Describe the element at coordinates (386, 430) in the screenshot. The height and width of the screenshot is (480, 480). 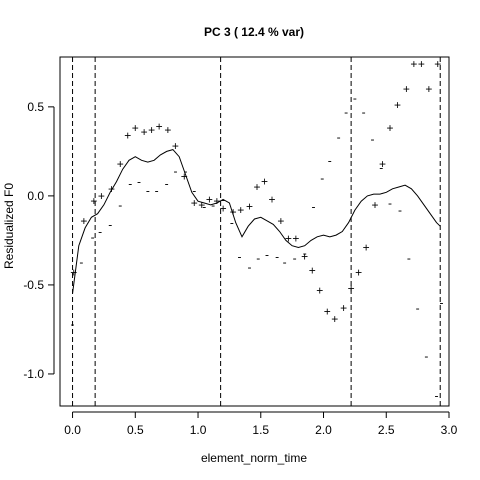
I see `x-tick-label: 2.5` at that location.